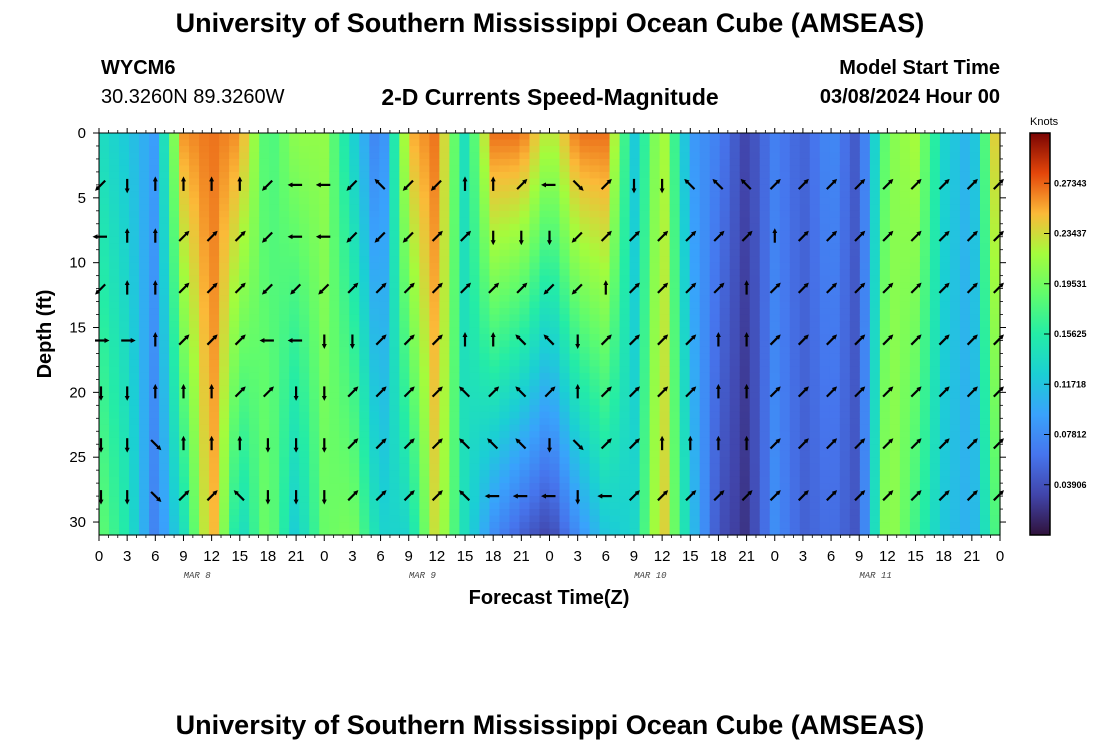 The height and width of the screenshot is (750, 1100). What do you see at coordinates (193, 97) in the screenshot?
I see `station-coordinates: 30.3260N 89.3260W` at bounding box center [193, 97].